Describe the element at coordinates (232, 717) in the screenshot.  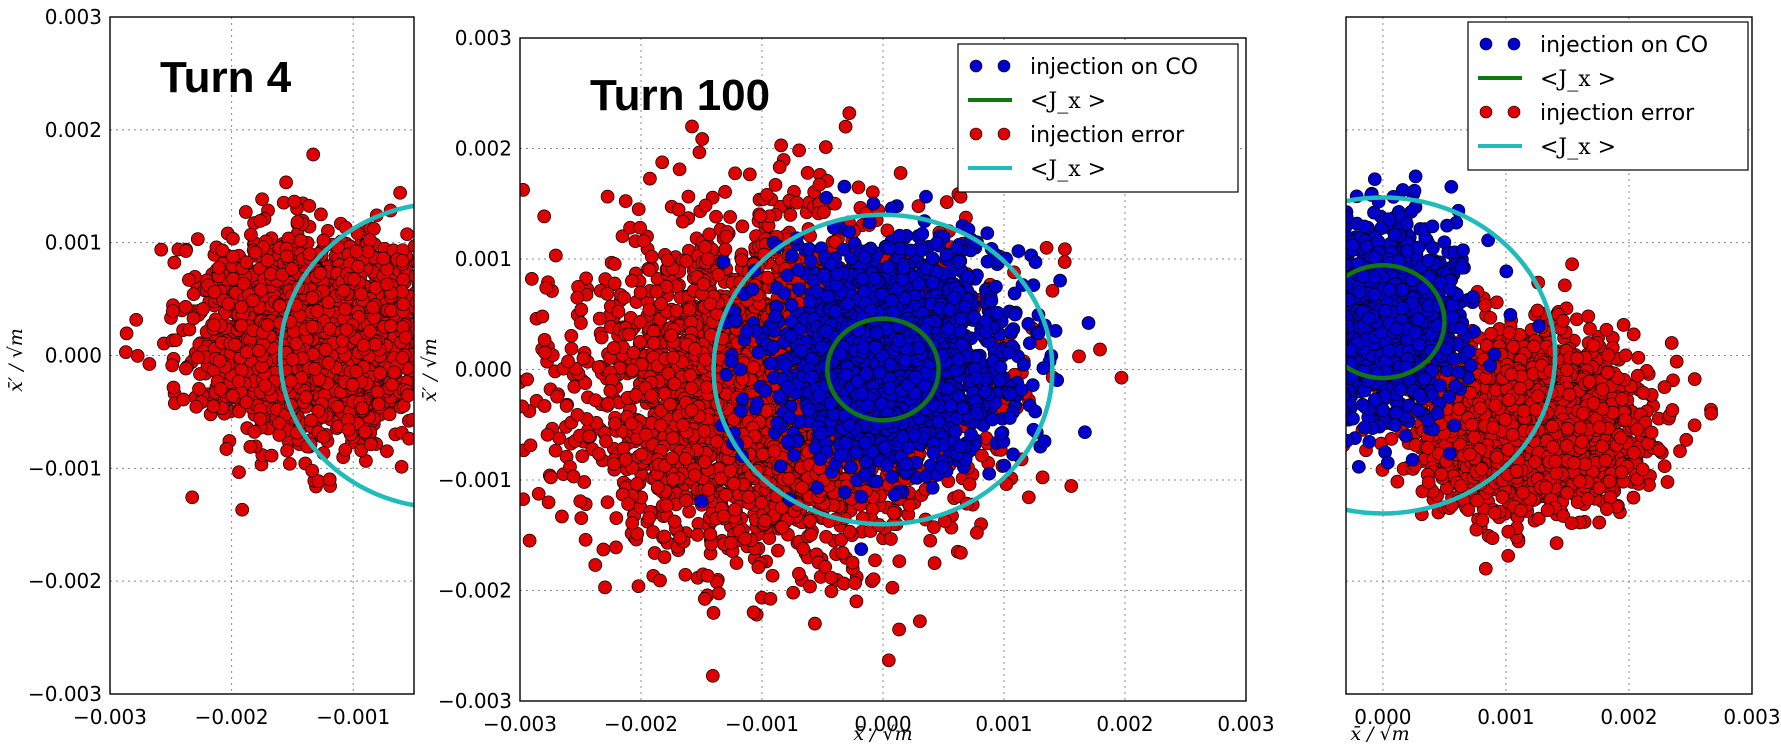
I see `x-tick-label: −0.002` at that location.